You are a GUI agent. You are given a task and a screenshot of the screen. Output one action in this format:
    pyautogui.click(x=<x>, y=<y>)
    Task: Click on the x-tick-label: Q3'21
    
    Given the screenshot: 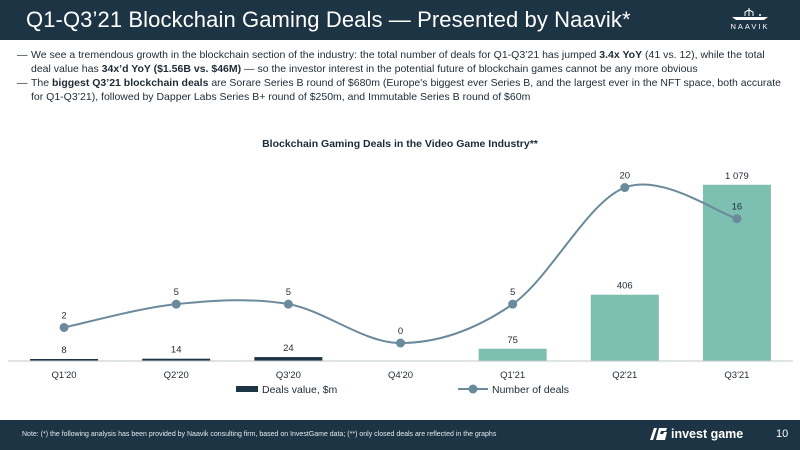 What is the action you would take?
    pyautogui.click(x=736, y=375)
    